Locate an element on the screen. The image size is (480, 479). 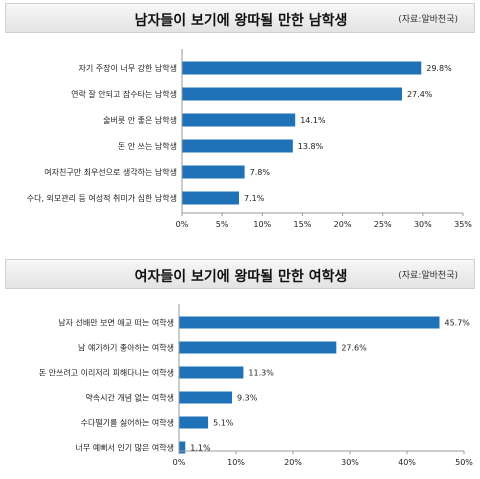
category-label: 약속시간 개념 없는 여학생 is located at coordinates (129, 398).